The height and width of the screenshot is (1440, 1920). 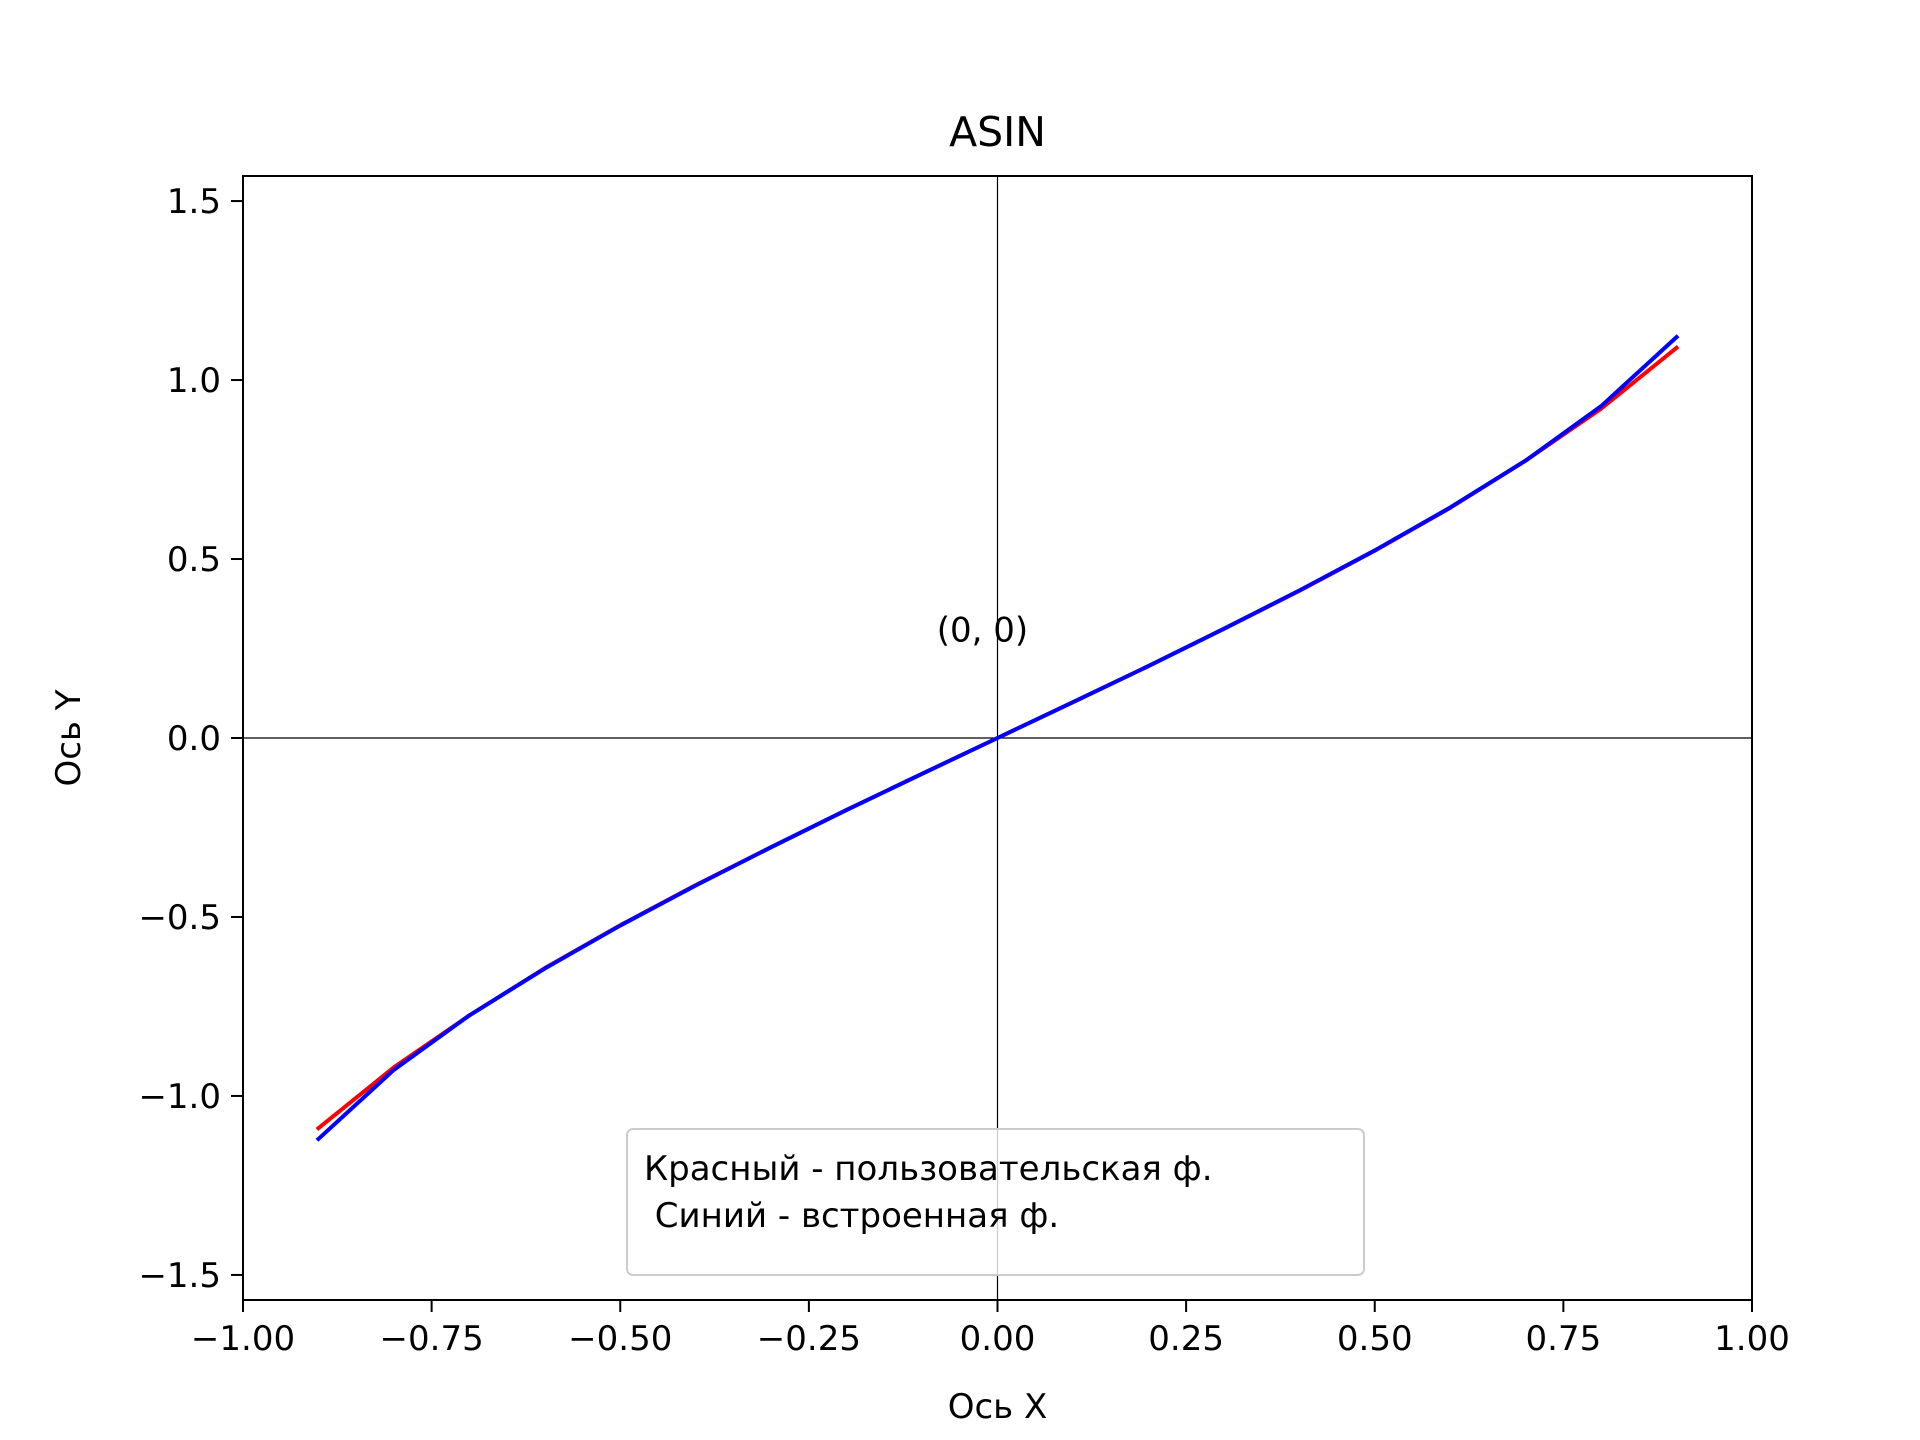 I want to click on x-axis: −1.00 −0.75 −0.50 −0.25 0.00 0.25 0.50 0.75 1.00, so click(x=990, y=1329).